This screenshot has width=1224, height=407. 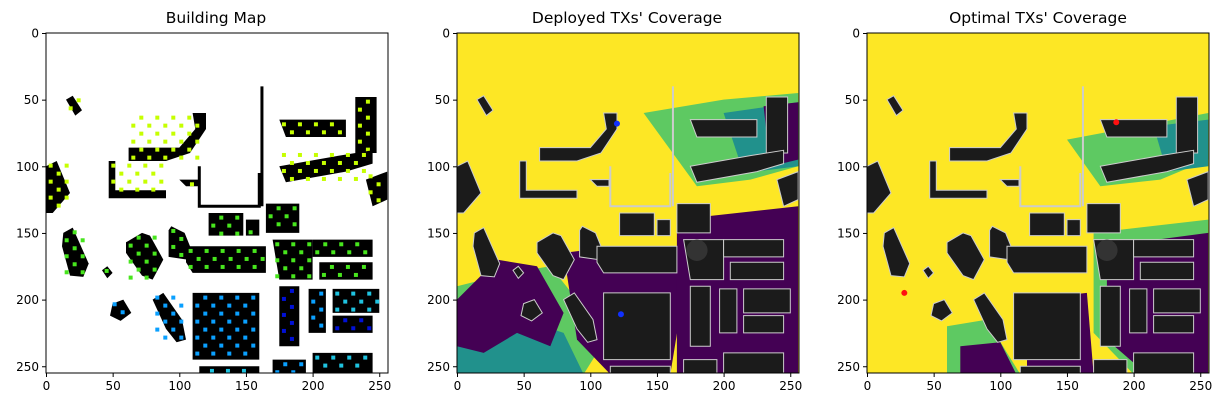 What do you see at coordinates (856, 34) in the screenshot?
I see `y-tick-label: 0` at bounding box center [856, 34].